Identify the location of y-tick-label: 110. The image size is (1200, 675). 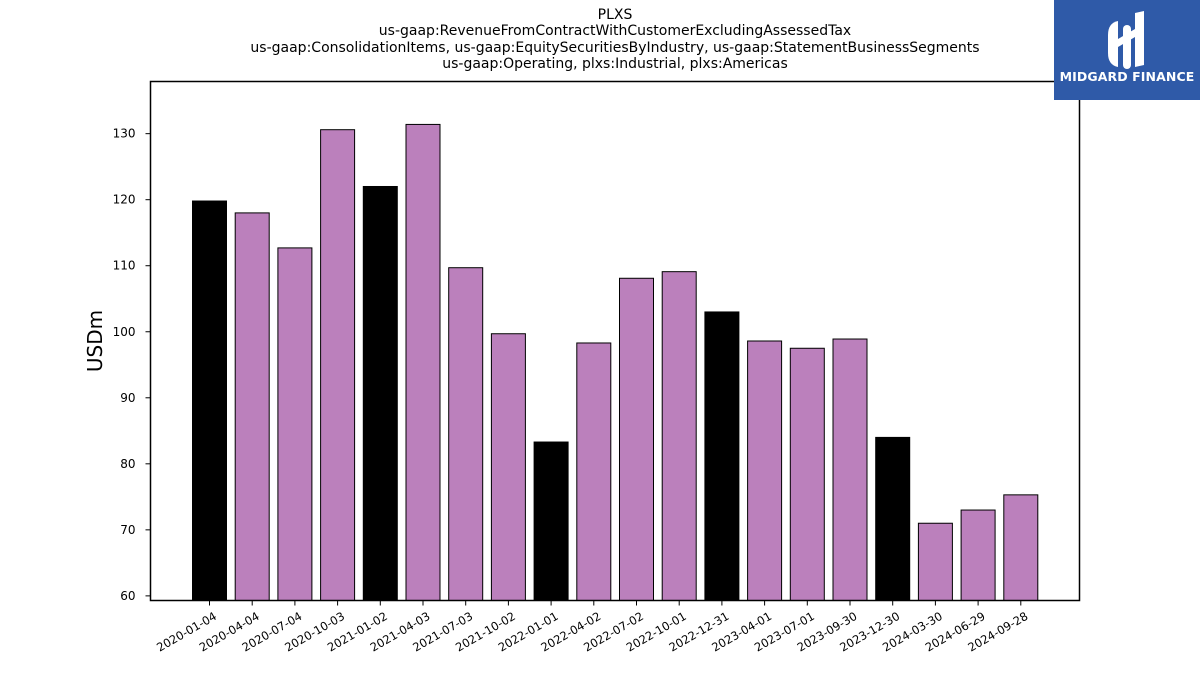
(124, 266).